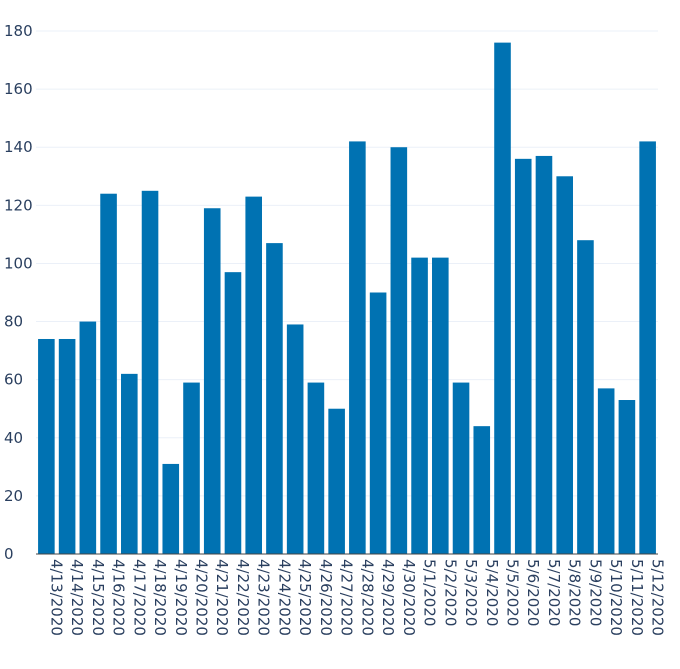  Describe the element at coordinates (212, 381) in the screenshot. I see `bar-4-21-2020` at that location.